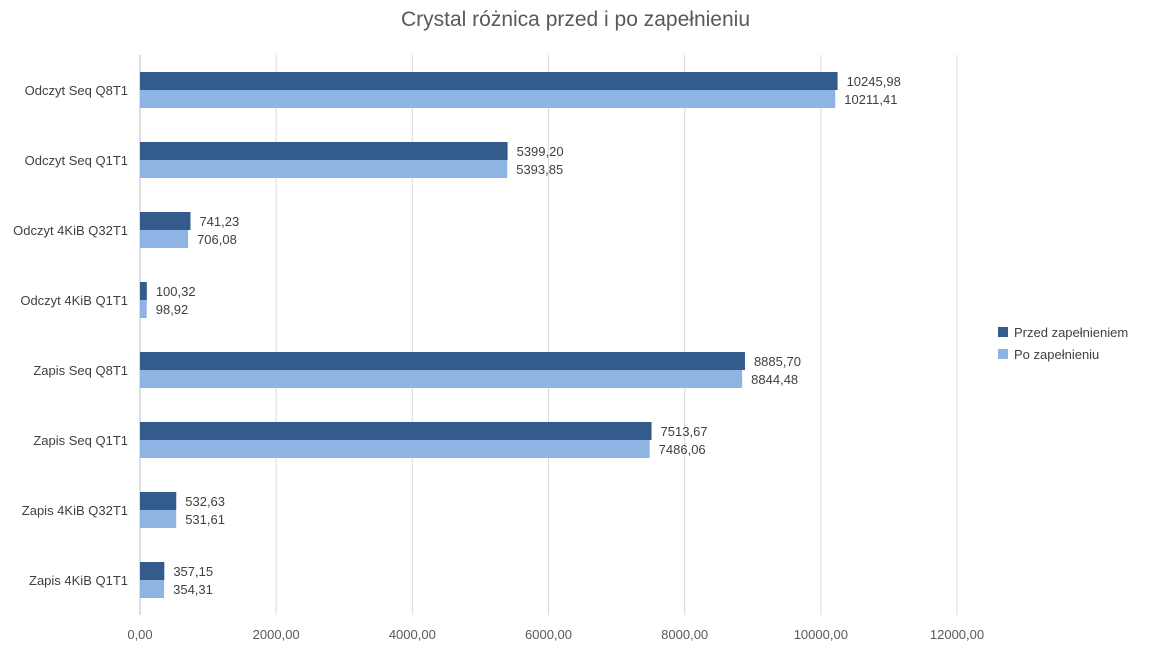 This screenshot has width=1151, height=650. I want to click on category-label: Odczyt 4KiB Q1T1, so click(74, 300).